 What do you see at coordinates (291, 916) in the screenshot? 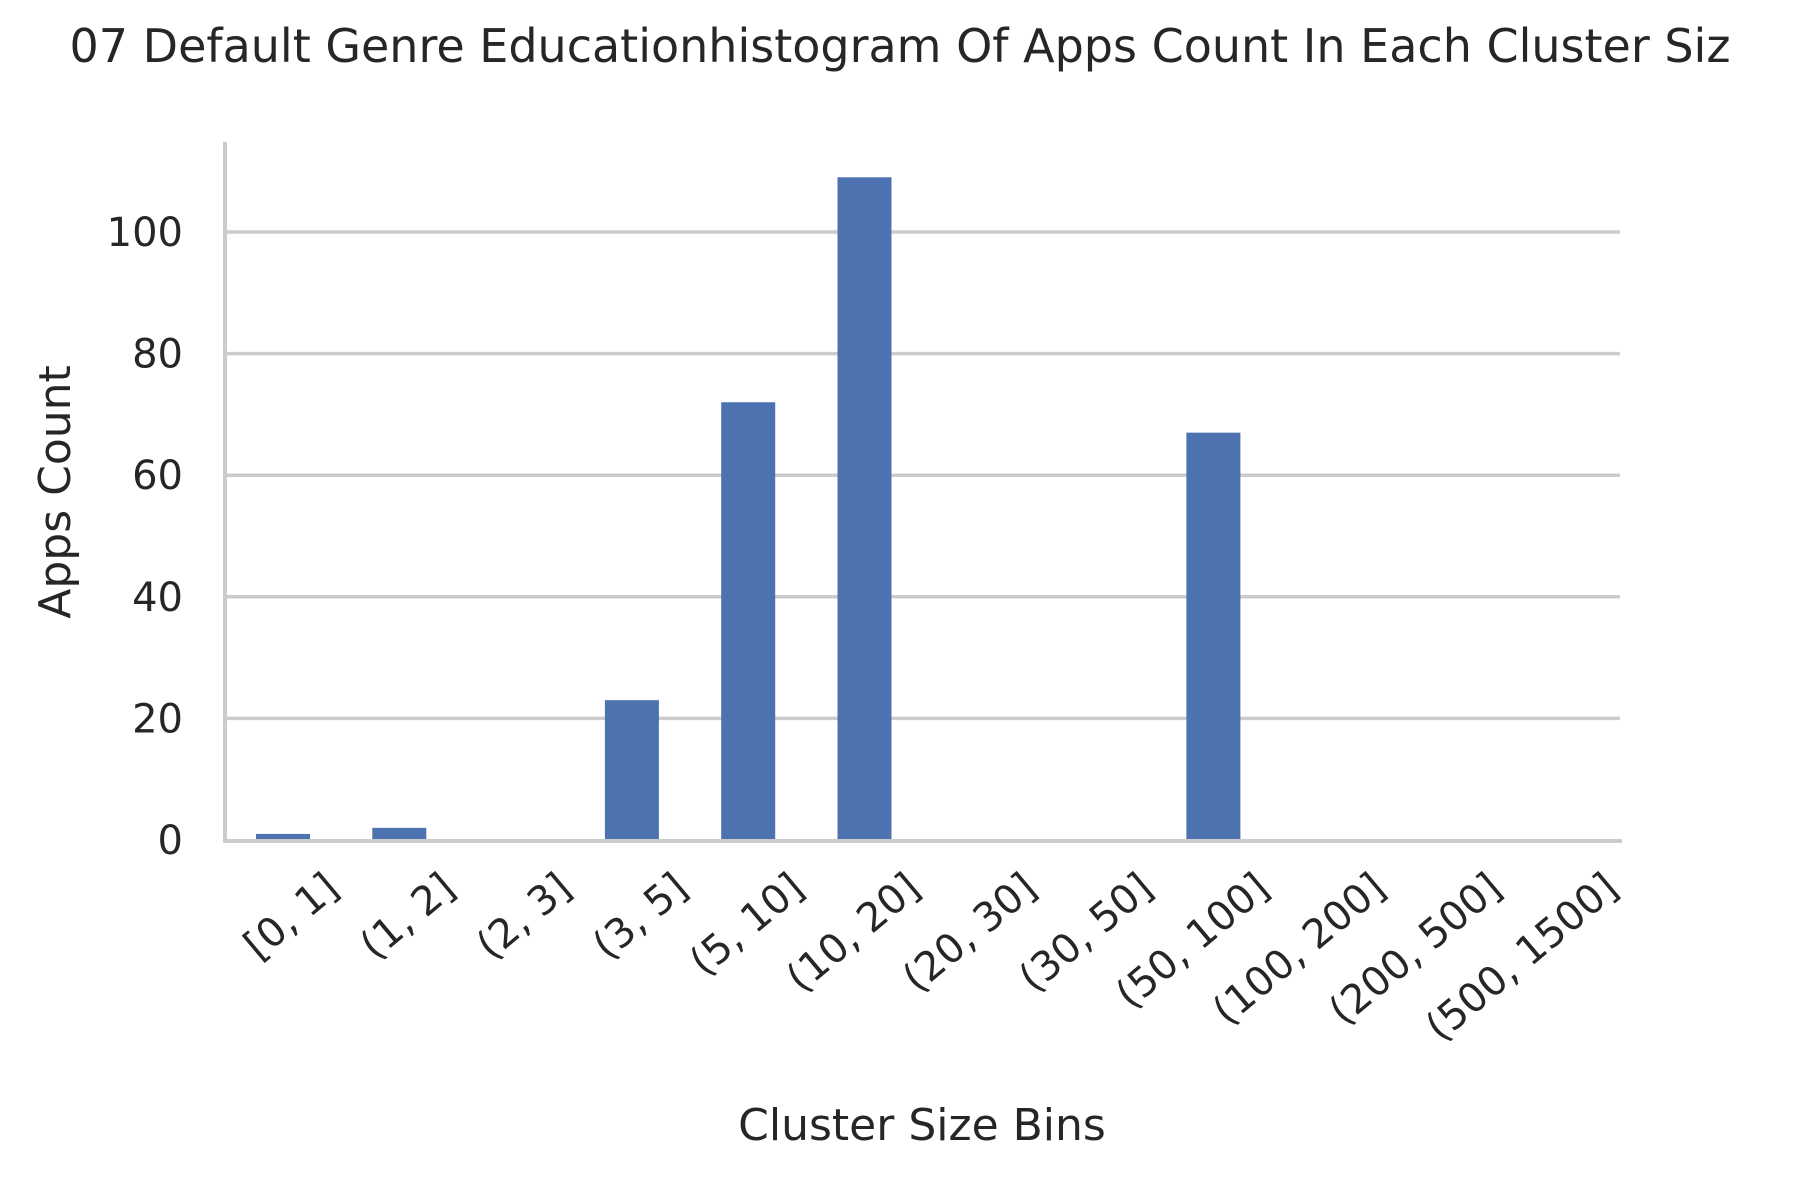
I see `x-tick-label: [0, 1]` at bounding box center [291, 916].